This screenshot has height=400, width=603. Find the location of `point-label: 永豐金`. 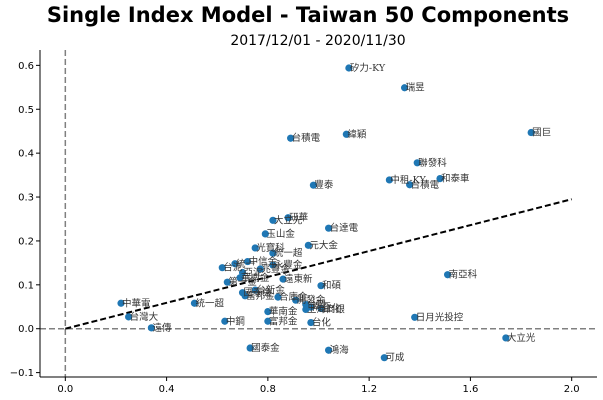

point-label: 永豐金 is located at coordinates (288, 265).